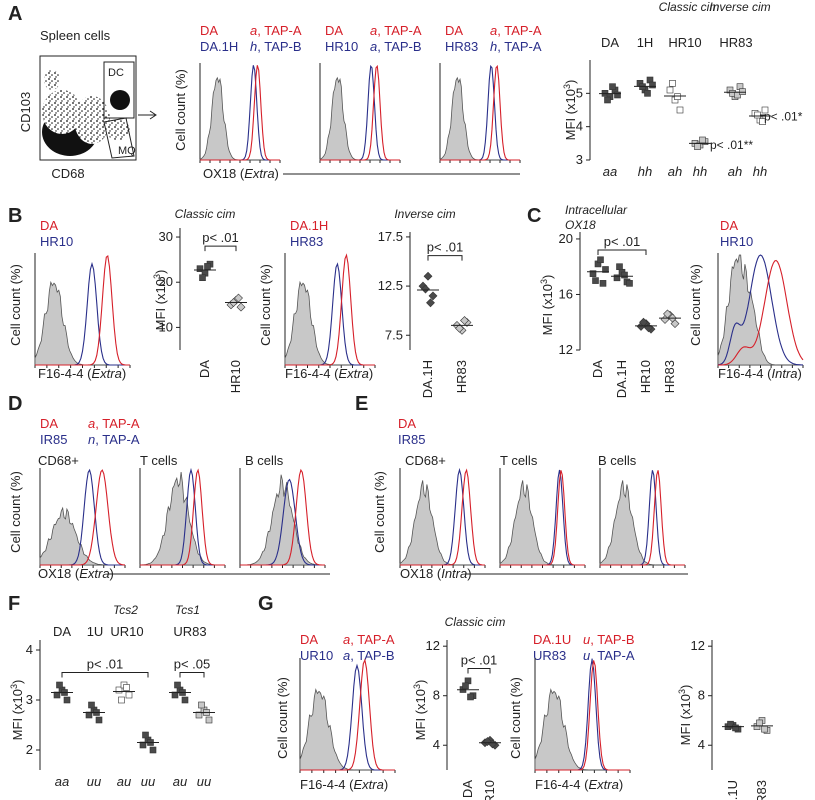  Describe the element at coordinates (582, 729) in the screenshot. I see `hist-g2-control-fill` at that location.